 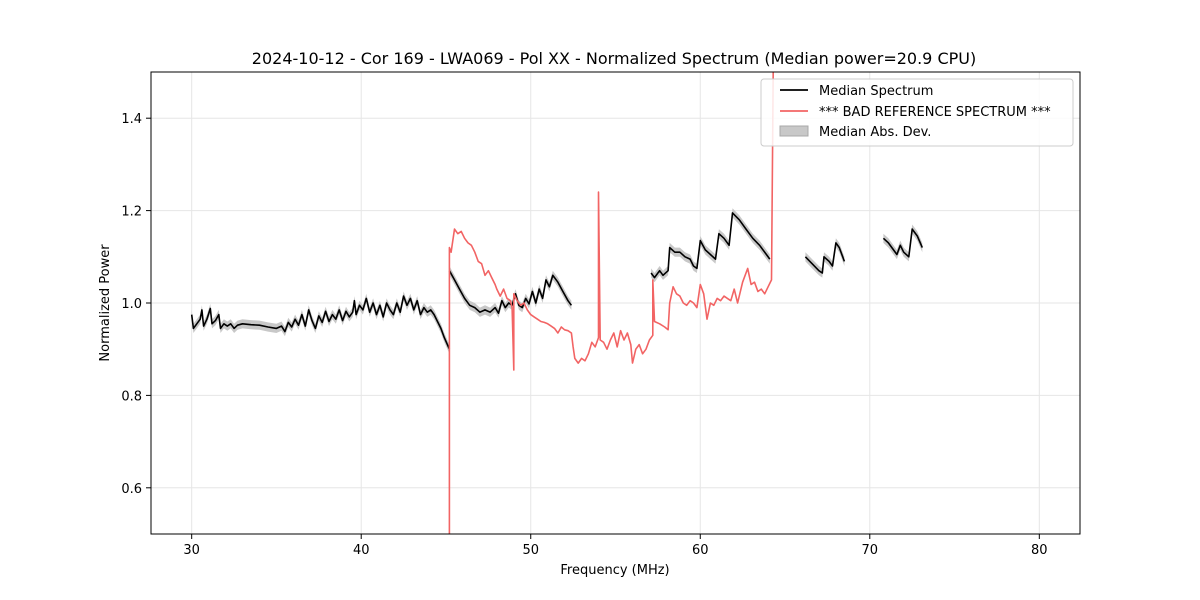 I want to click on legend-reference-label: *** BAD REFERENCE SPECTRUM ***, so click(x=935, y=112).